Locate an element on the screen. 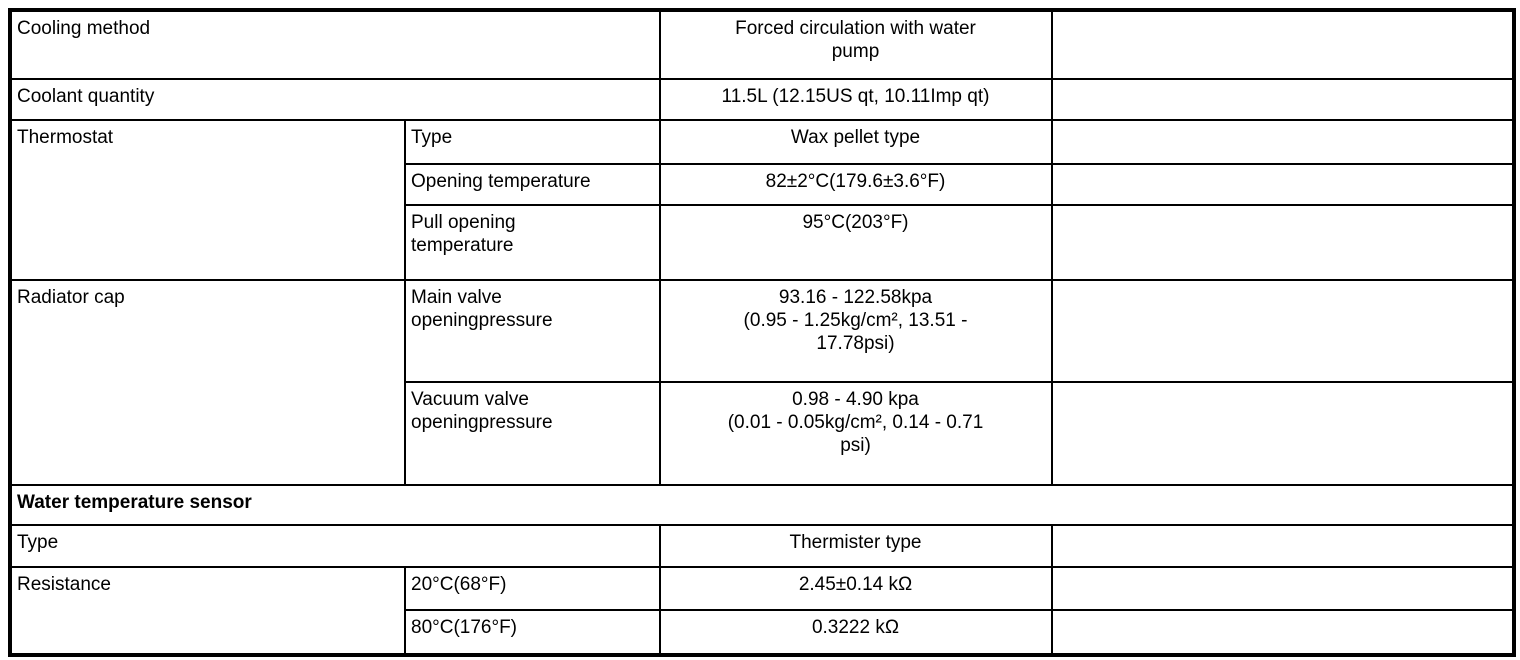  resistance-20c-value: 2.45±0.14 kΩ is located at coordinates (856, 588).